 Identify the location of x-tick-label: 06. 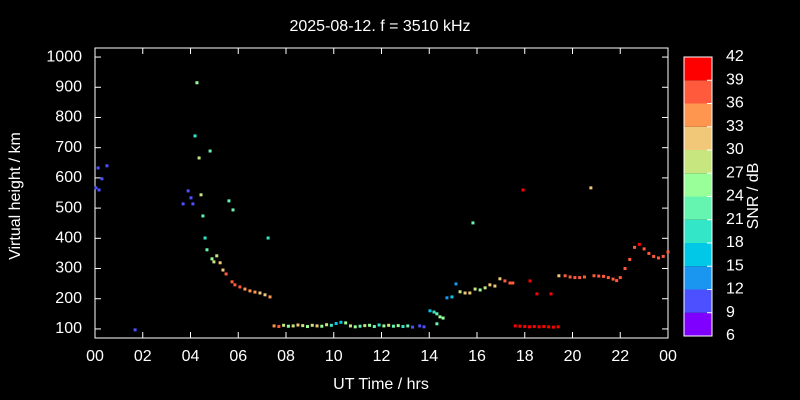
(238, 356).